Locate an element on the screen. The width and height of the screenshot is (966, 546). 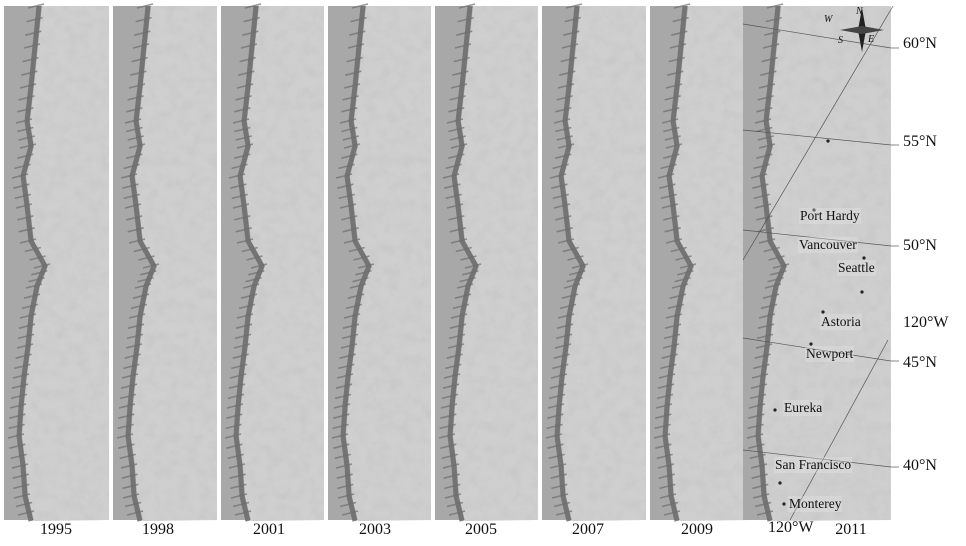
longitude-label-right: 120°W is located at coordinates (926, 322).